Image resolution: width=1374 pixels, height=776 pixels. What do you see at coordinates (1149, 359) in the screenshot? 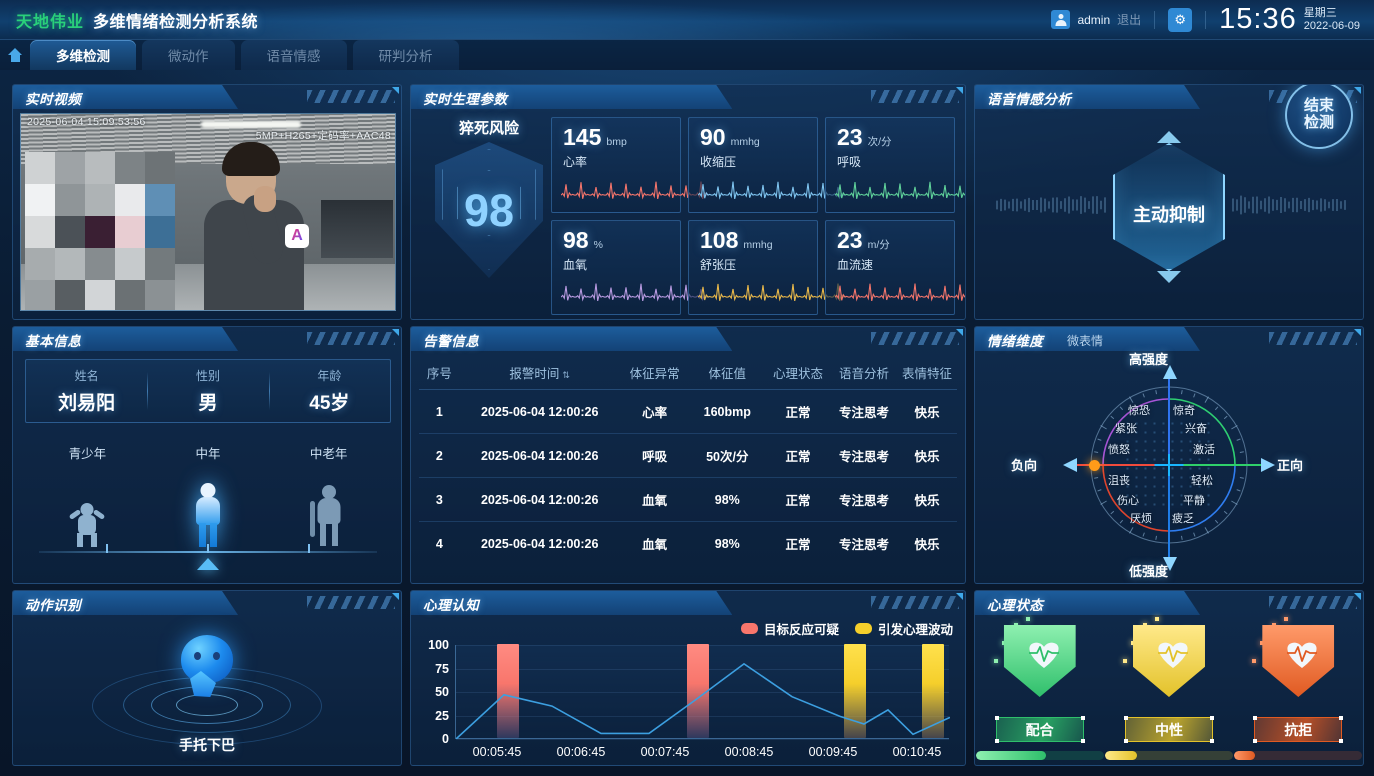
I see `axis-label-high: 高强度` at bounding box center [1149, 359].